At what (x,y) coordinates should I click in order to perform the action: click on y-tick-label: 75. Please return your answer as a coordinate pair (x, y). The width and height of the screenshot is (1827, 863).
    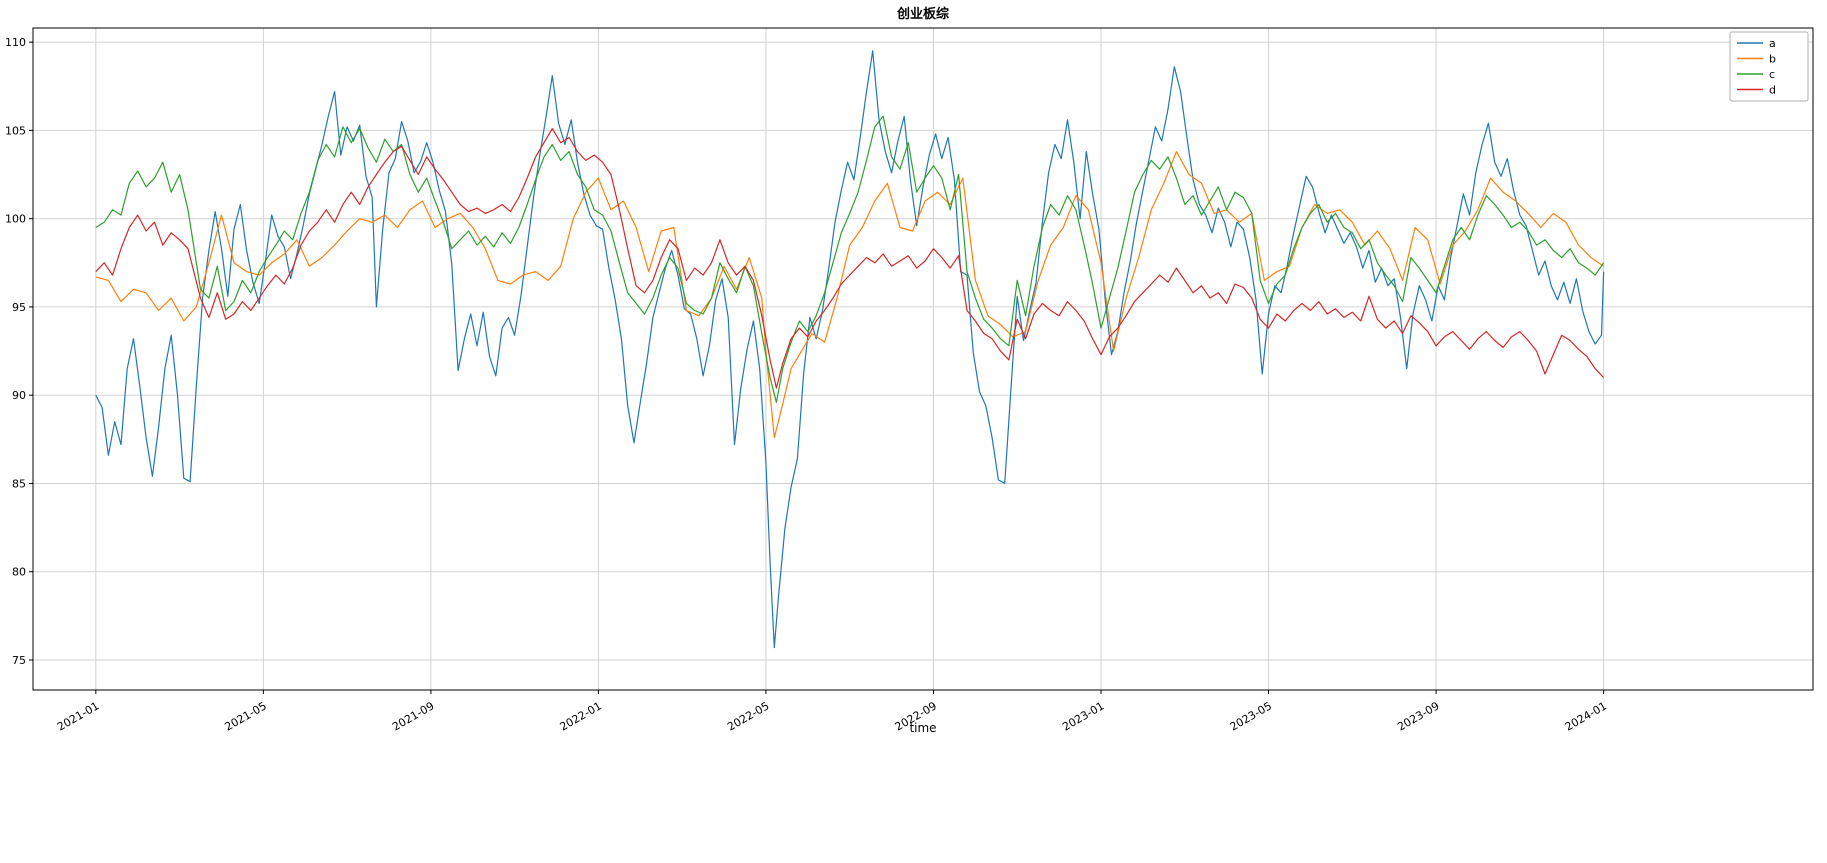
    Looking at the image, I should click on (19, 660).